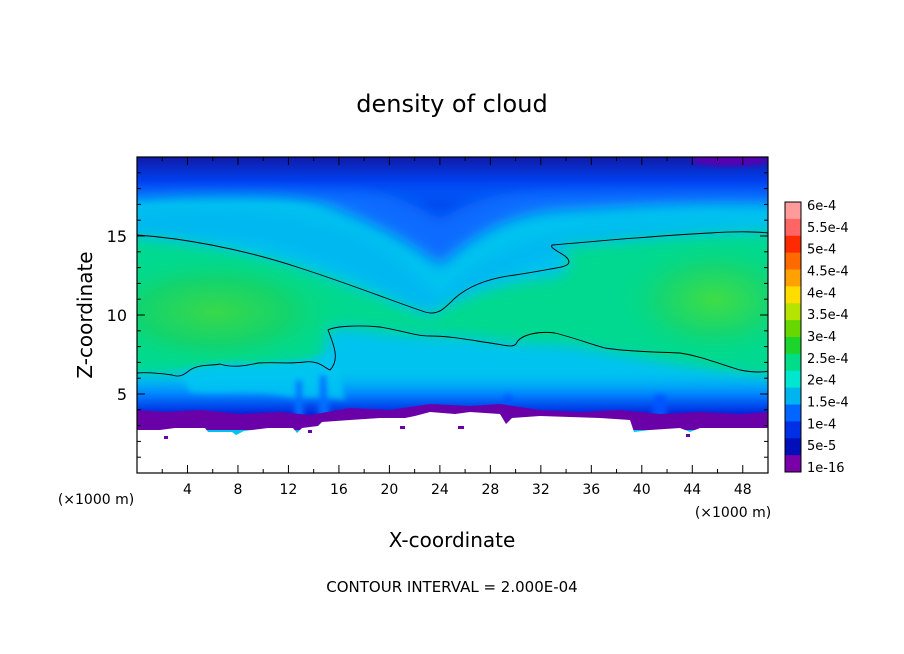  What do you see at coordinates (452, 181) in the screenshot?
I see `top-dark-band` at bounding box center [452, 181].